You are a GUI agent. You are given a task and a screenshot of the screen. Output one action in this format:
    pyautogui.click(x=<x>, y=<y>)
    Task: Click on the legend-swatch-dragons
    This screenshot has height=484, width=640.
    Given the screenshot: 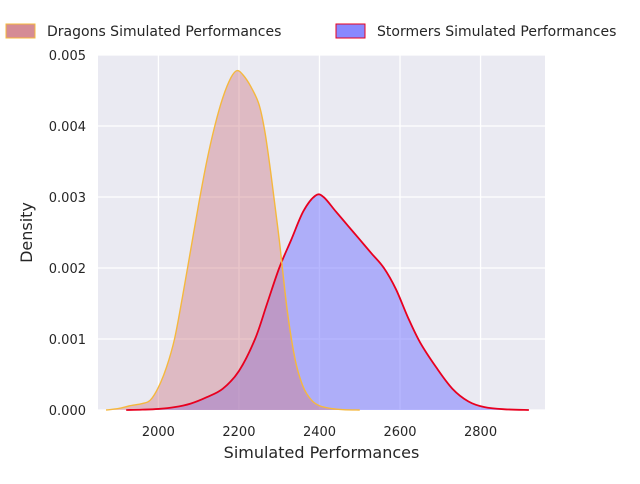 What is the action you would take?
    pyautogui.click(x=20, y=31)
    